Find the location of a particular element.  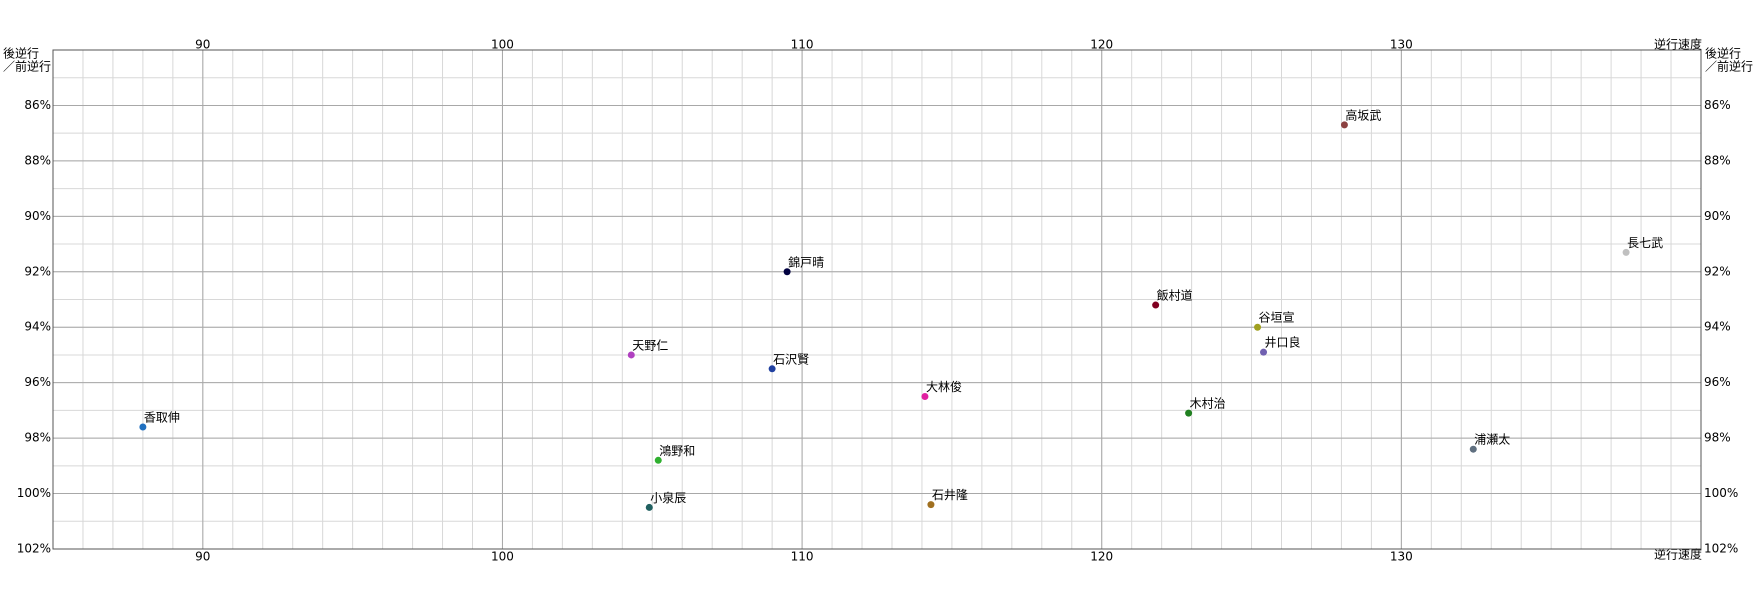

point-label: 木村治 is located at coordinates (1208, 404).